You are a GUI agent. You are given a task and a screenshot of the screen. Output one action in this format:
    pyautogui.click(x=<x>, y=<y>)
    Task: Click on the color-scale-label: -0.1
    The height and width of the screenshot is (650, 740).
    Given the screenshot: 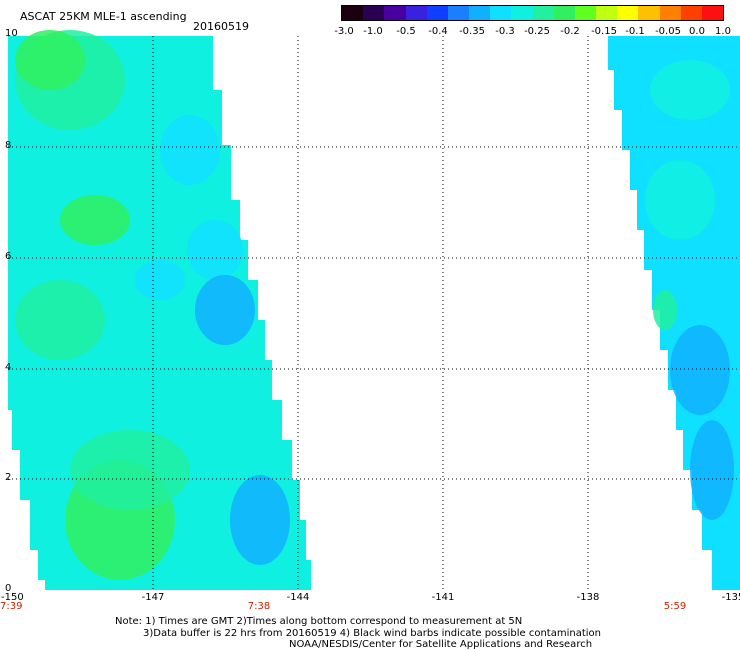 What is the action you would take?
    pyautogui.click(x=635, y=31)
    